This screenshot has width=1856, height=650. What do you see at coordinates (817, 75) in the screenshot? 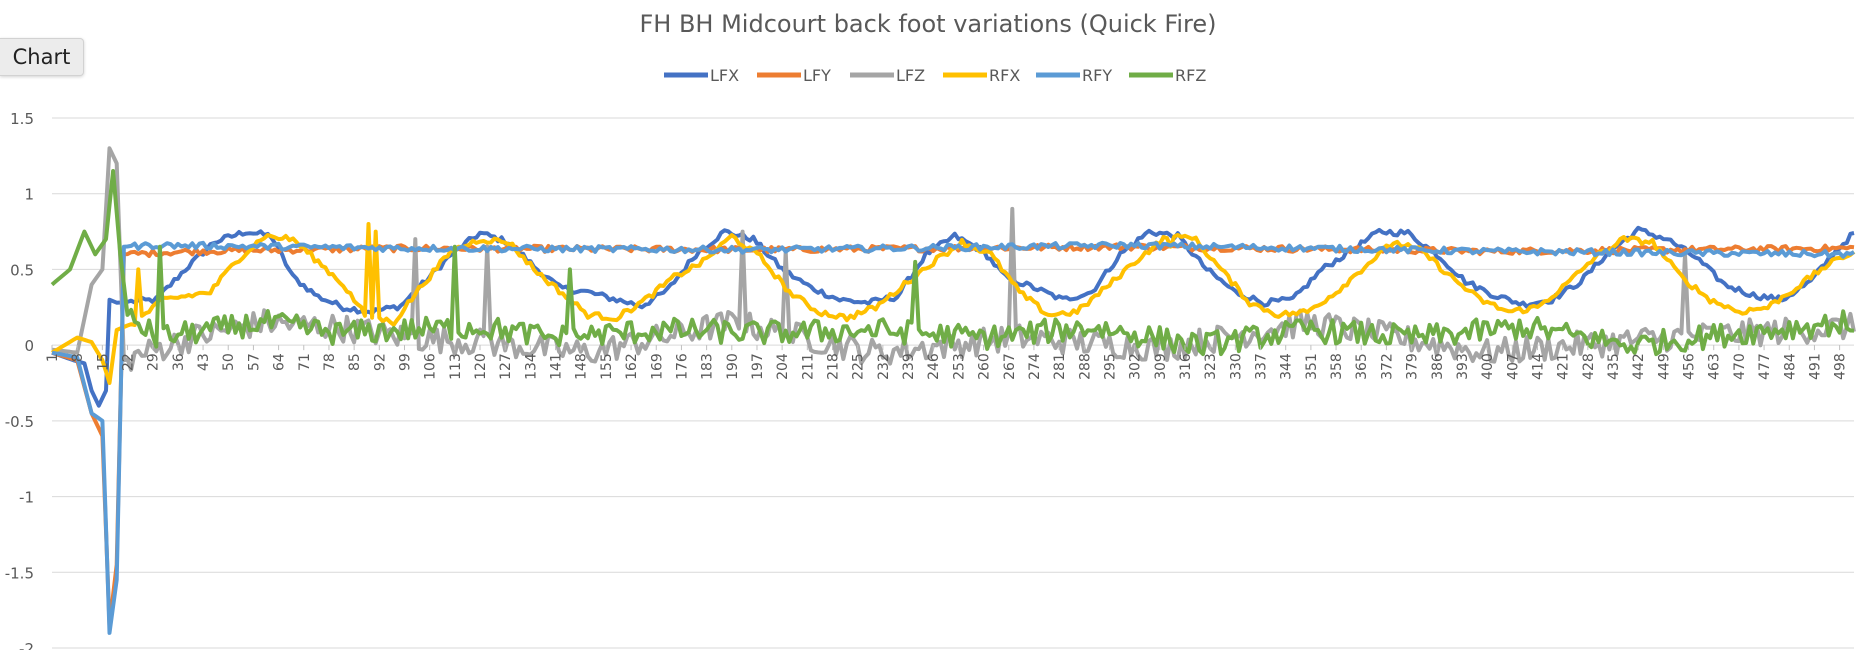
I see `legend-label: LFY` at bounding box center [817, 75].